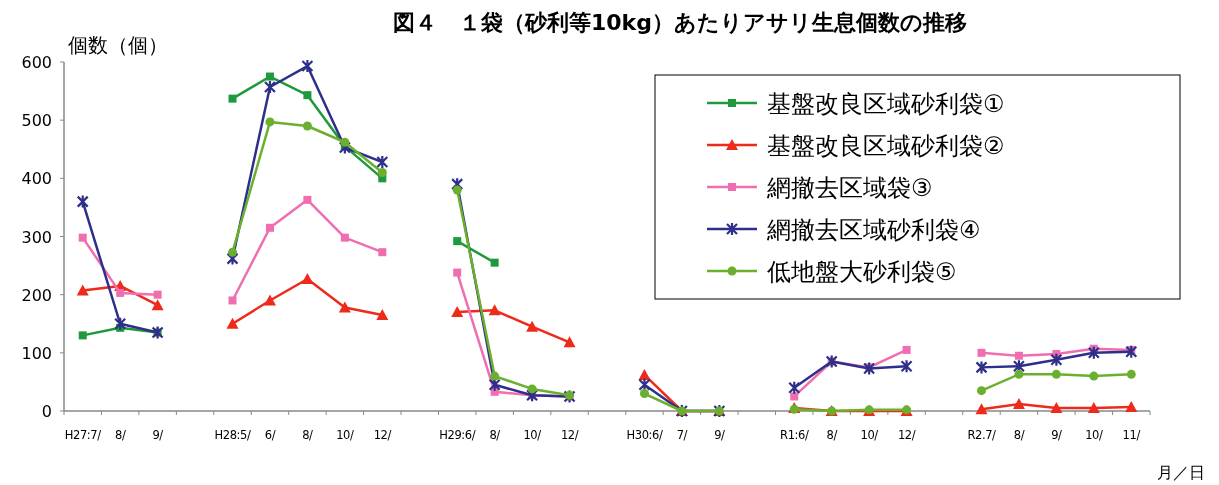 Image resolution: width=1219 pixels, height=485 pixels. What do you see at coordinates (644, 435) in the screenshot?
I see `x-tick-label: H30:6/` at bounding box center [644, 435].